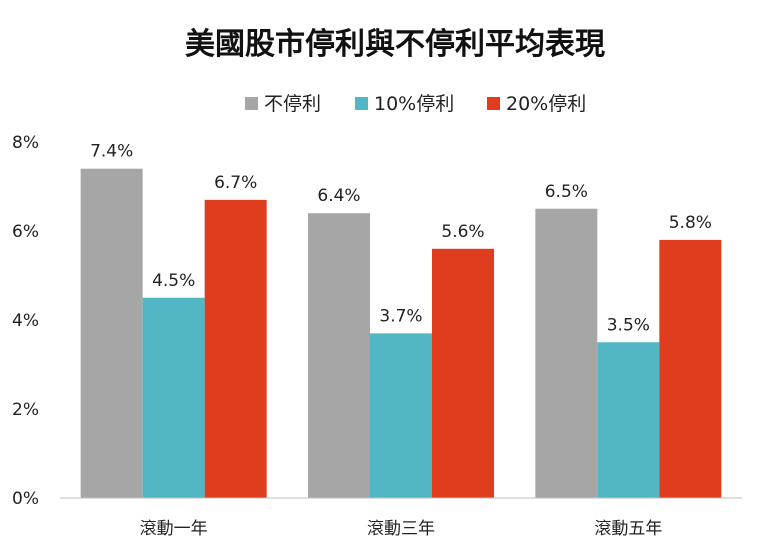  What do you see at coordinates (25, 410) in the screenshot?
I see `y-tick-label: 2%` at bounding box center [25, 410].